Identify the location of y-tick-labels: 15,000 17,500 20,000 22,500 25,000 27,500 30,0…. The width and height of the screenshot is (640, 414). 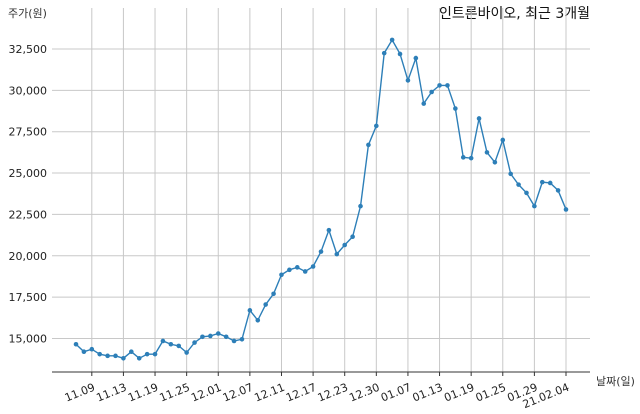
(28, 194).